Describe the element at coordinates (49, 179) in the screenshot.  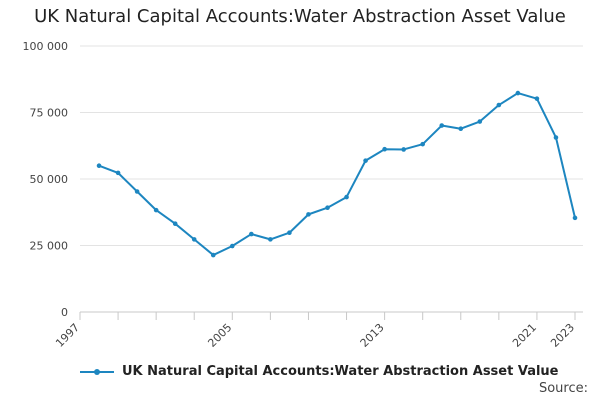
I see `y-tick-label: 50 000` at that location.